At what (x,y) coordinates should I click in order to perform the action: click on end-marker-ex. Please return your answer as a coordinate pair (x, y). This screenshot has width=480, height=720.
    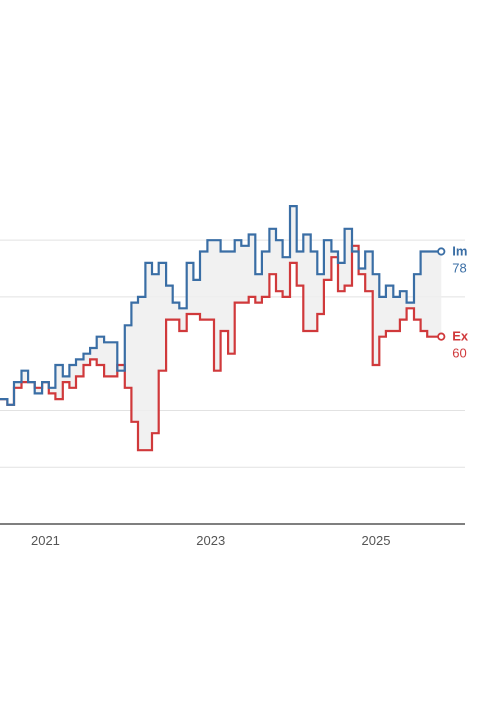
    Looking at the image, I should click on (441, 336).